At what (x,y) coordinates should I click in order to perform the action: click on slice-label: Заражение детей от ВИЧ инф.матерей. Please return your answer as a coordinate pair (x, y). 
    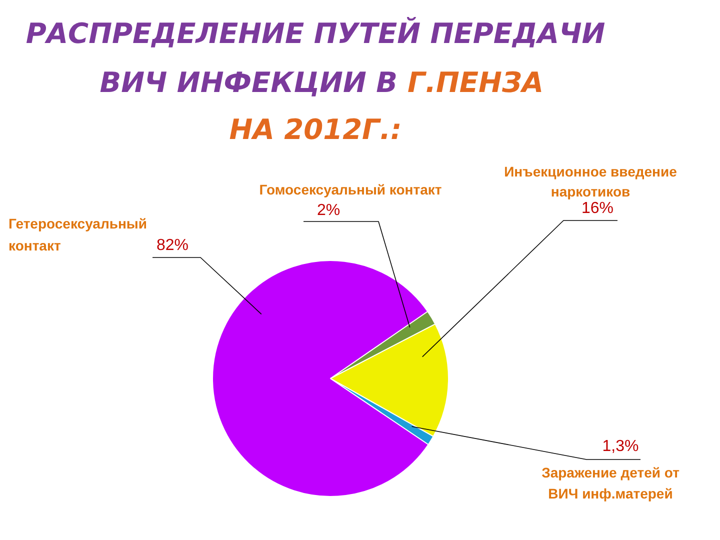
    Looking at the image, I should click on (611, 483).